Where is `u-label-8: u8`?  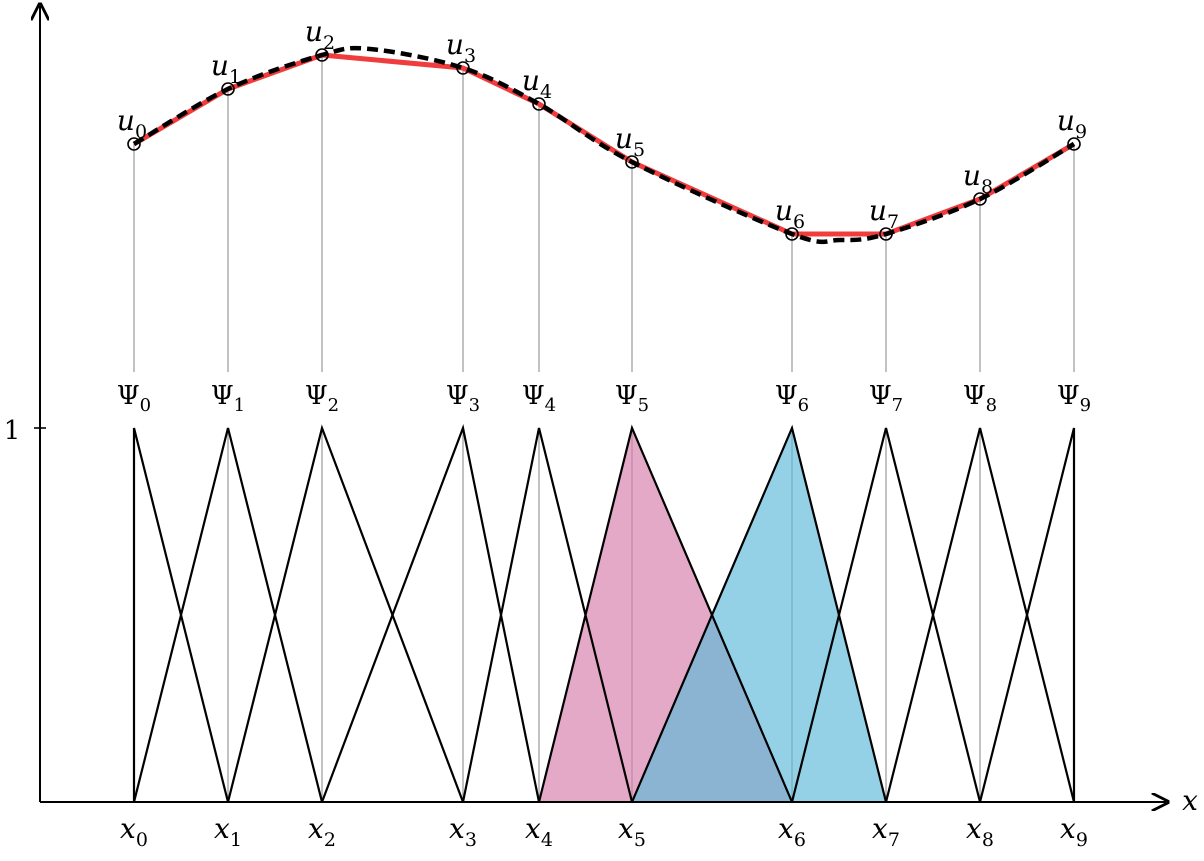 u-label-8: u8 is located at coordinates (978, 178).